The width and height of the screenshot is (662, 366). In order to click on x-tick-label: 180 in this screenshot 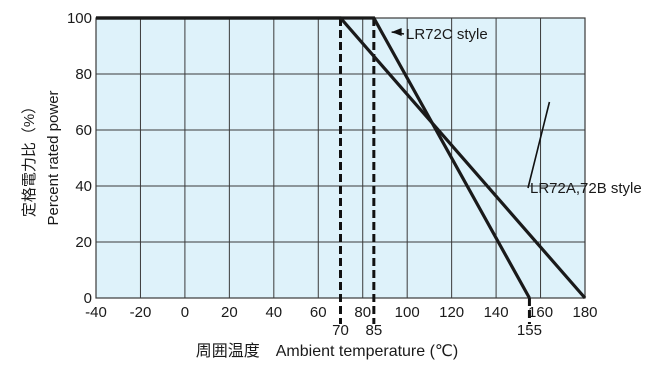, I will do `click(584, 312)`.